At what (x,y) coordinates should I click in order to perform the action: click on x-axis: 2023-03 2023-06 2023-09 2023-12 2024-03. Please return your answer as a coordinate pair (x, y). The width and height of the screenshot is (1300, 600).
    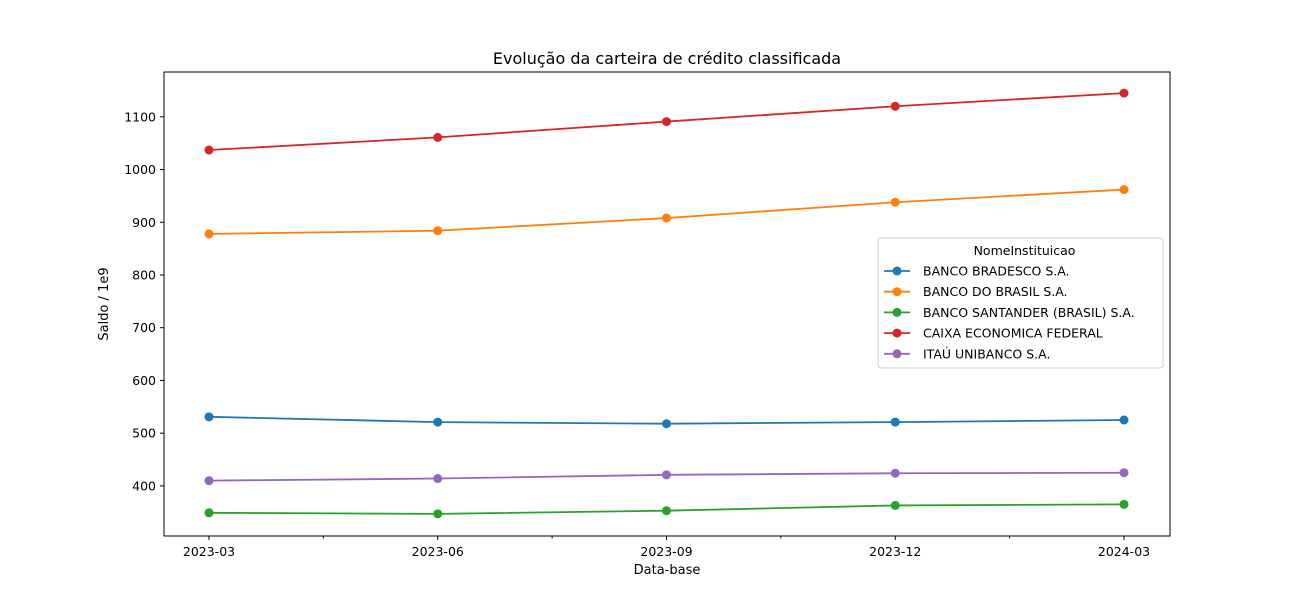
    Looking at the image, I should click on (666, 547).